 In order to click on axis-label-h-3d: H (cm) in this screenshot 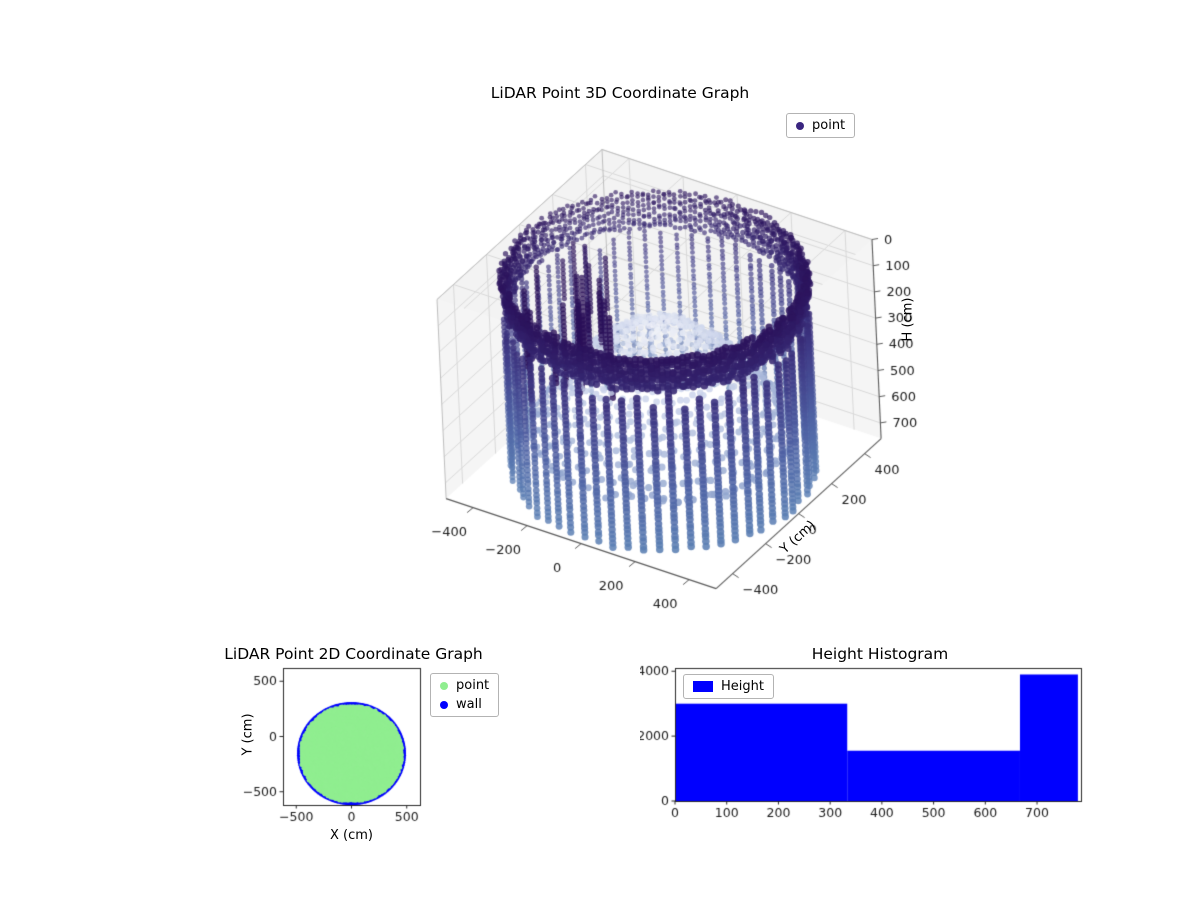, I will do `click(908, 319)`.